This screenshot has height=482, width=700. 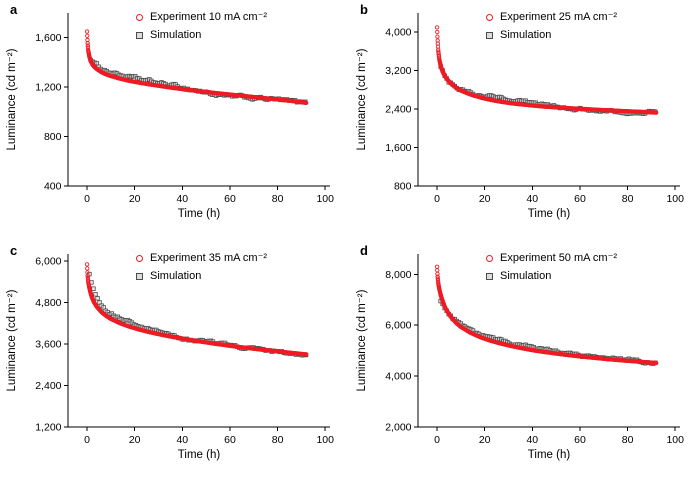 What do you see at coordinates (53, 187) in the screenshot?
I see `svg-text: 400` at bounding box center [53, 187].